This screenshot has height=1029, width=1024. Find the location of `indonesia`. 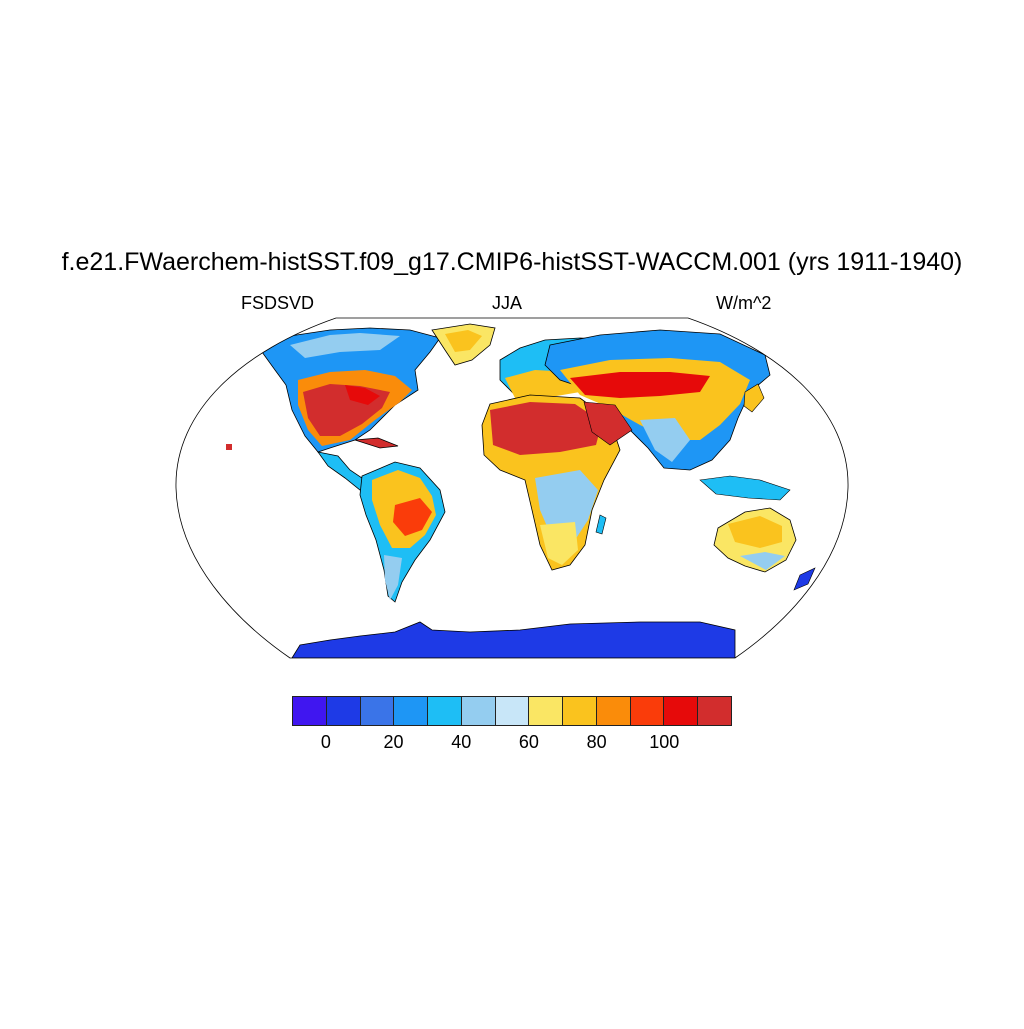

indonesia is located at coordinates (745, 488).